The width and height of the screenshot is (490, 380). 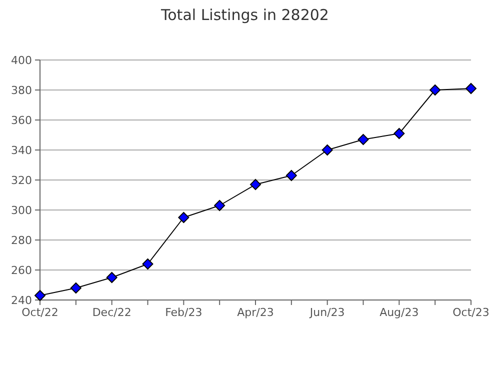 I want to click on x-tick-label: Oct/23, so click(x=471, y=312).